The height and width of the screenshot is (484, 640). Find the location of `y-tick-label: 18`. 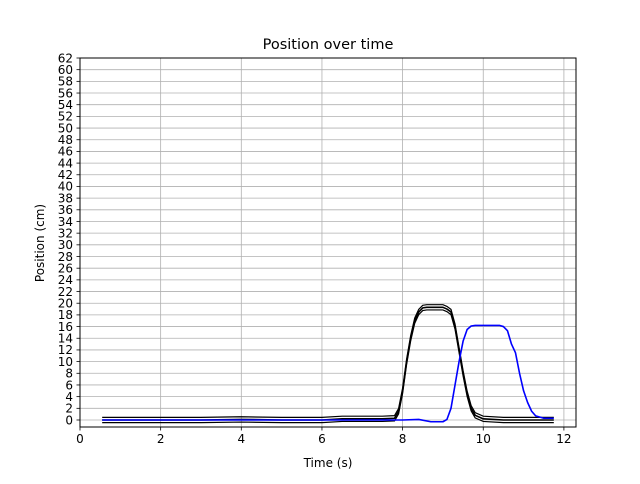

y-tick-label: 18 is located at coordinates (65, 315).